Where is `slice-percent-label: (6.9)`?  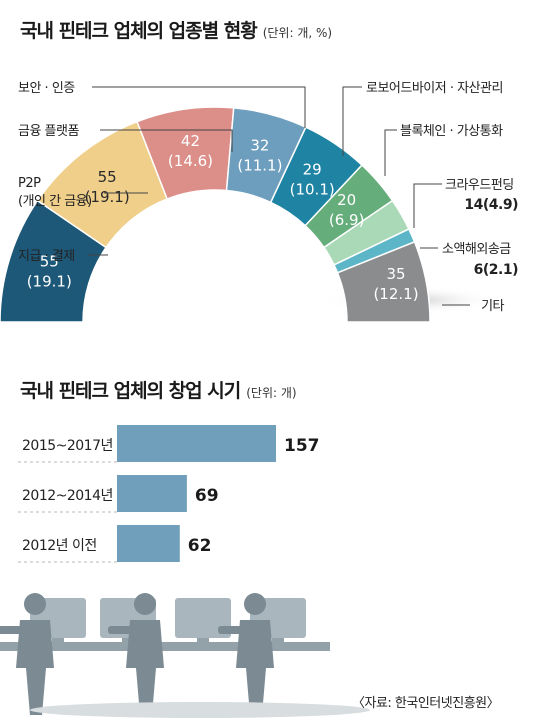 slice-percent-label: (6.9) is located at coordinates (347, 220).